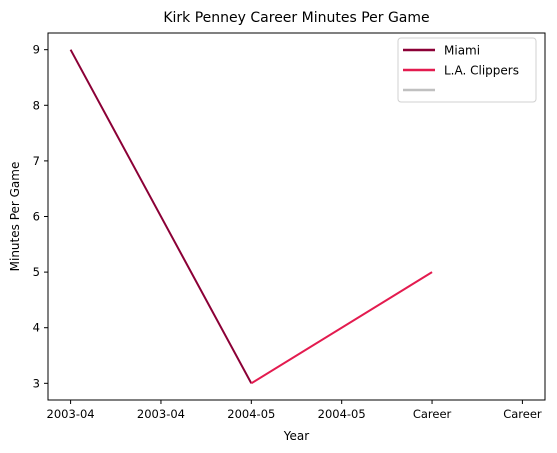  Describe the element at coordinates (36, 272) in the screenshot. I see `y-tick-label: 5` at that location.